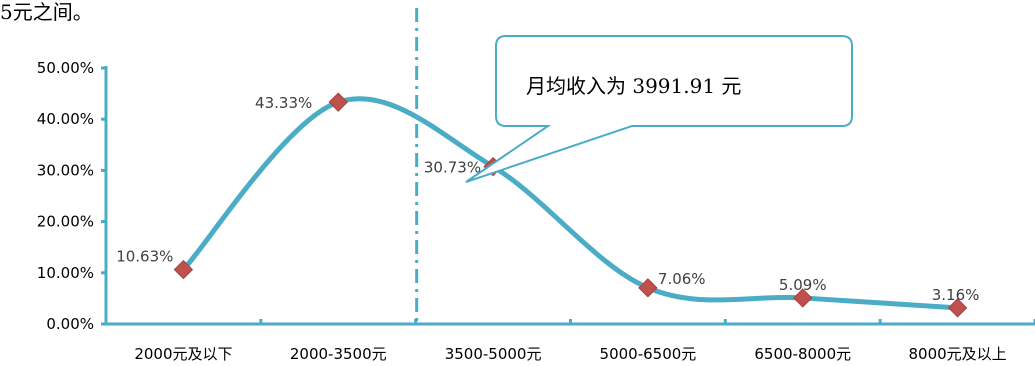 The width and height of the screenshot is (1035, 366). I want to click on paragraph-fragment: 5元之间。, so click(46, 12).